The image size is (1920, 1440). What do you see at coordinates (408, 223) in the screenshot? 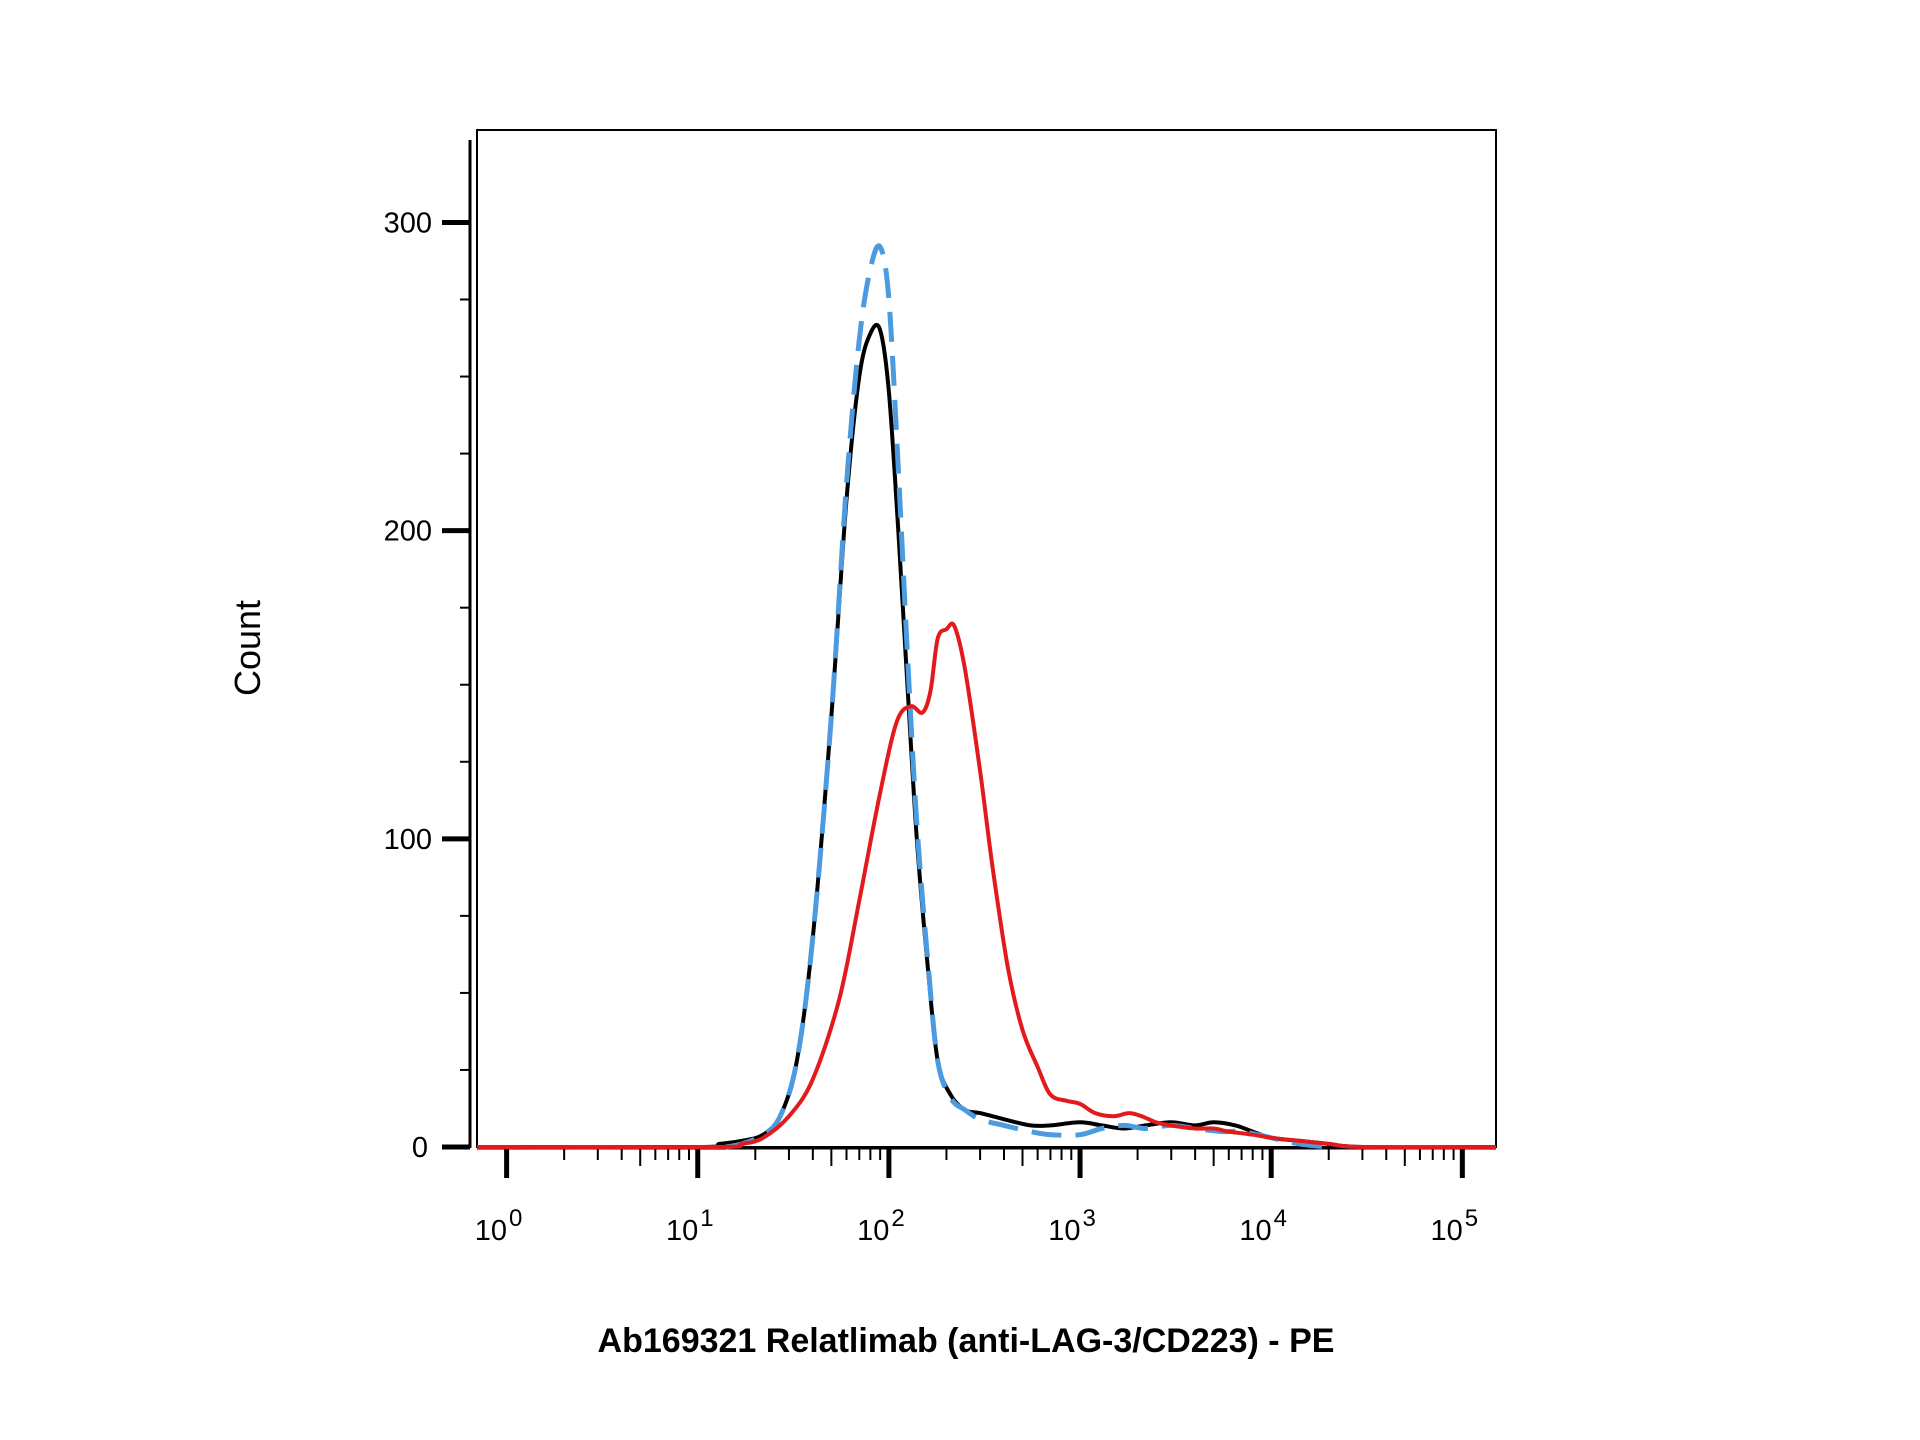
I see `y-tick-label: 300` at bounding box center [408, 223].